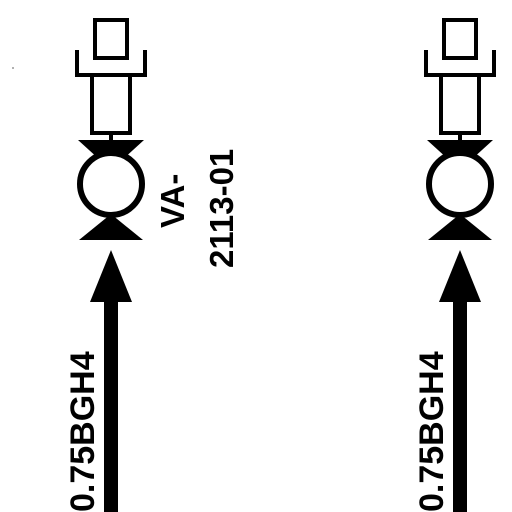 The height and width of the screenshot is (512, 512). I want to click on valve-body-left, so click(111, 190).